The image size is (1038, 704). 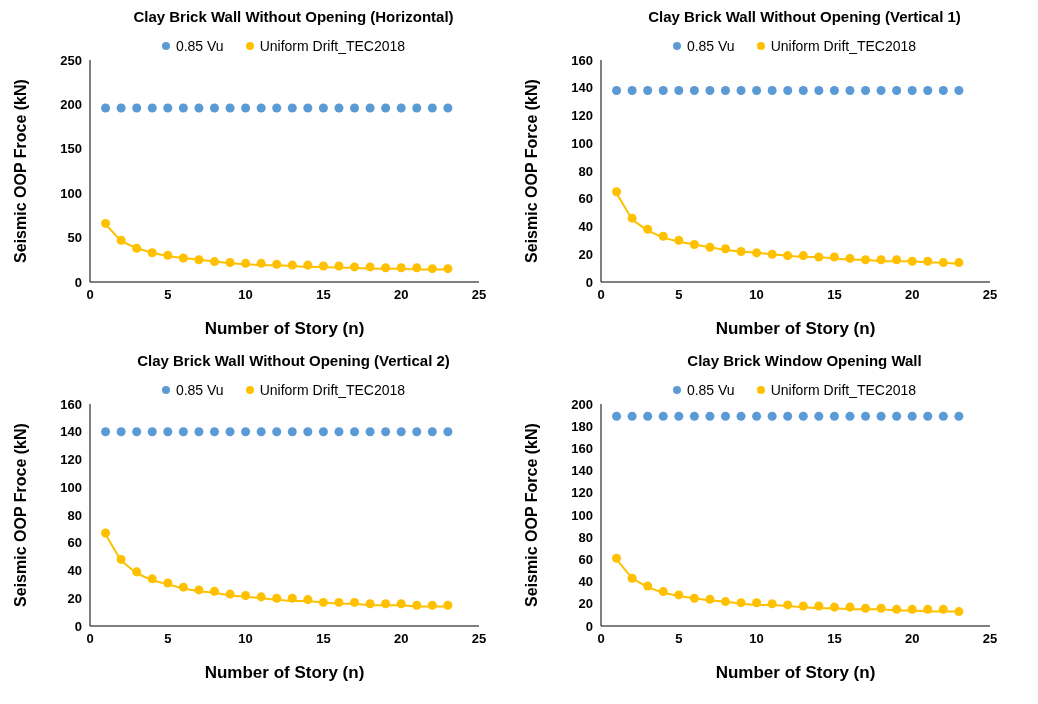 What do you see at coordinates (582, 116) in the screenshot?
I see `y-tick-label: 120` at bounding box center [582, 116].